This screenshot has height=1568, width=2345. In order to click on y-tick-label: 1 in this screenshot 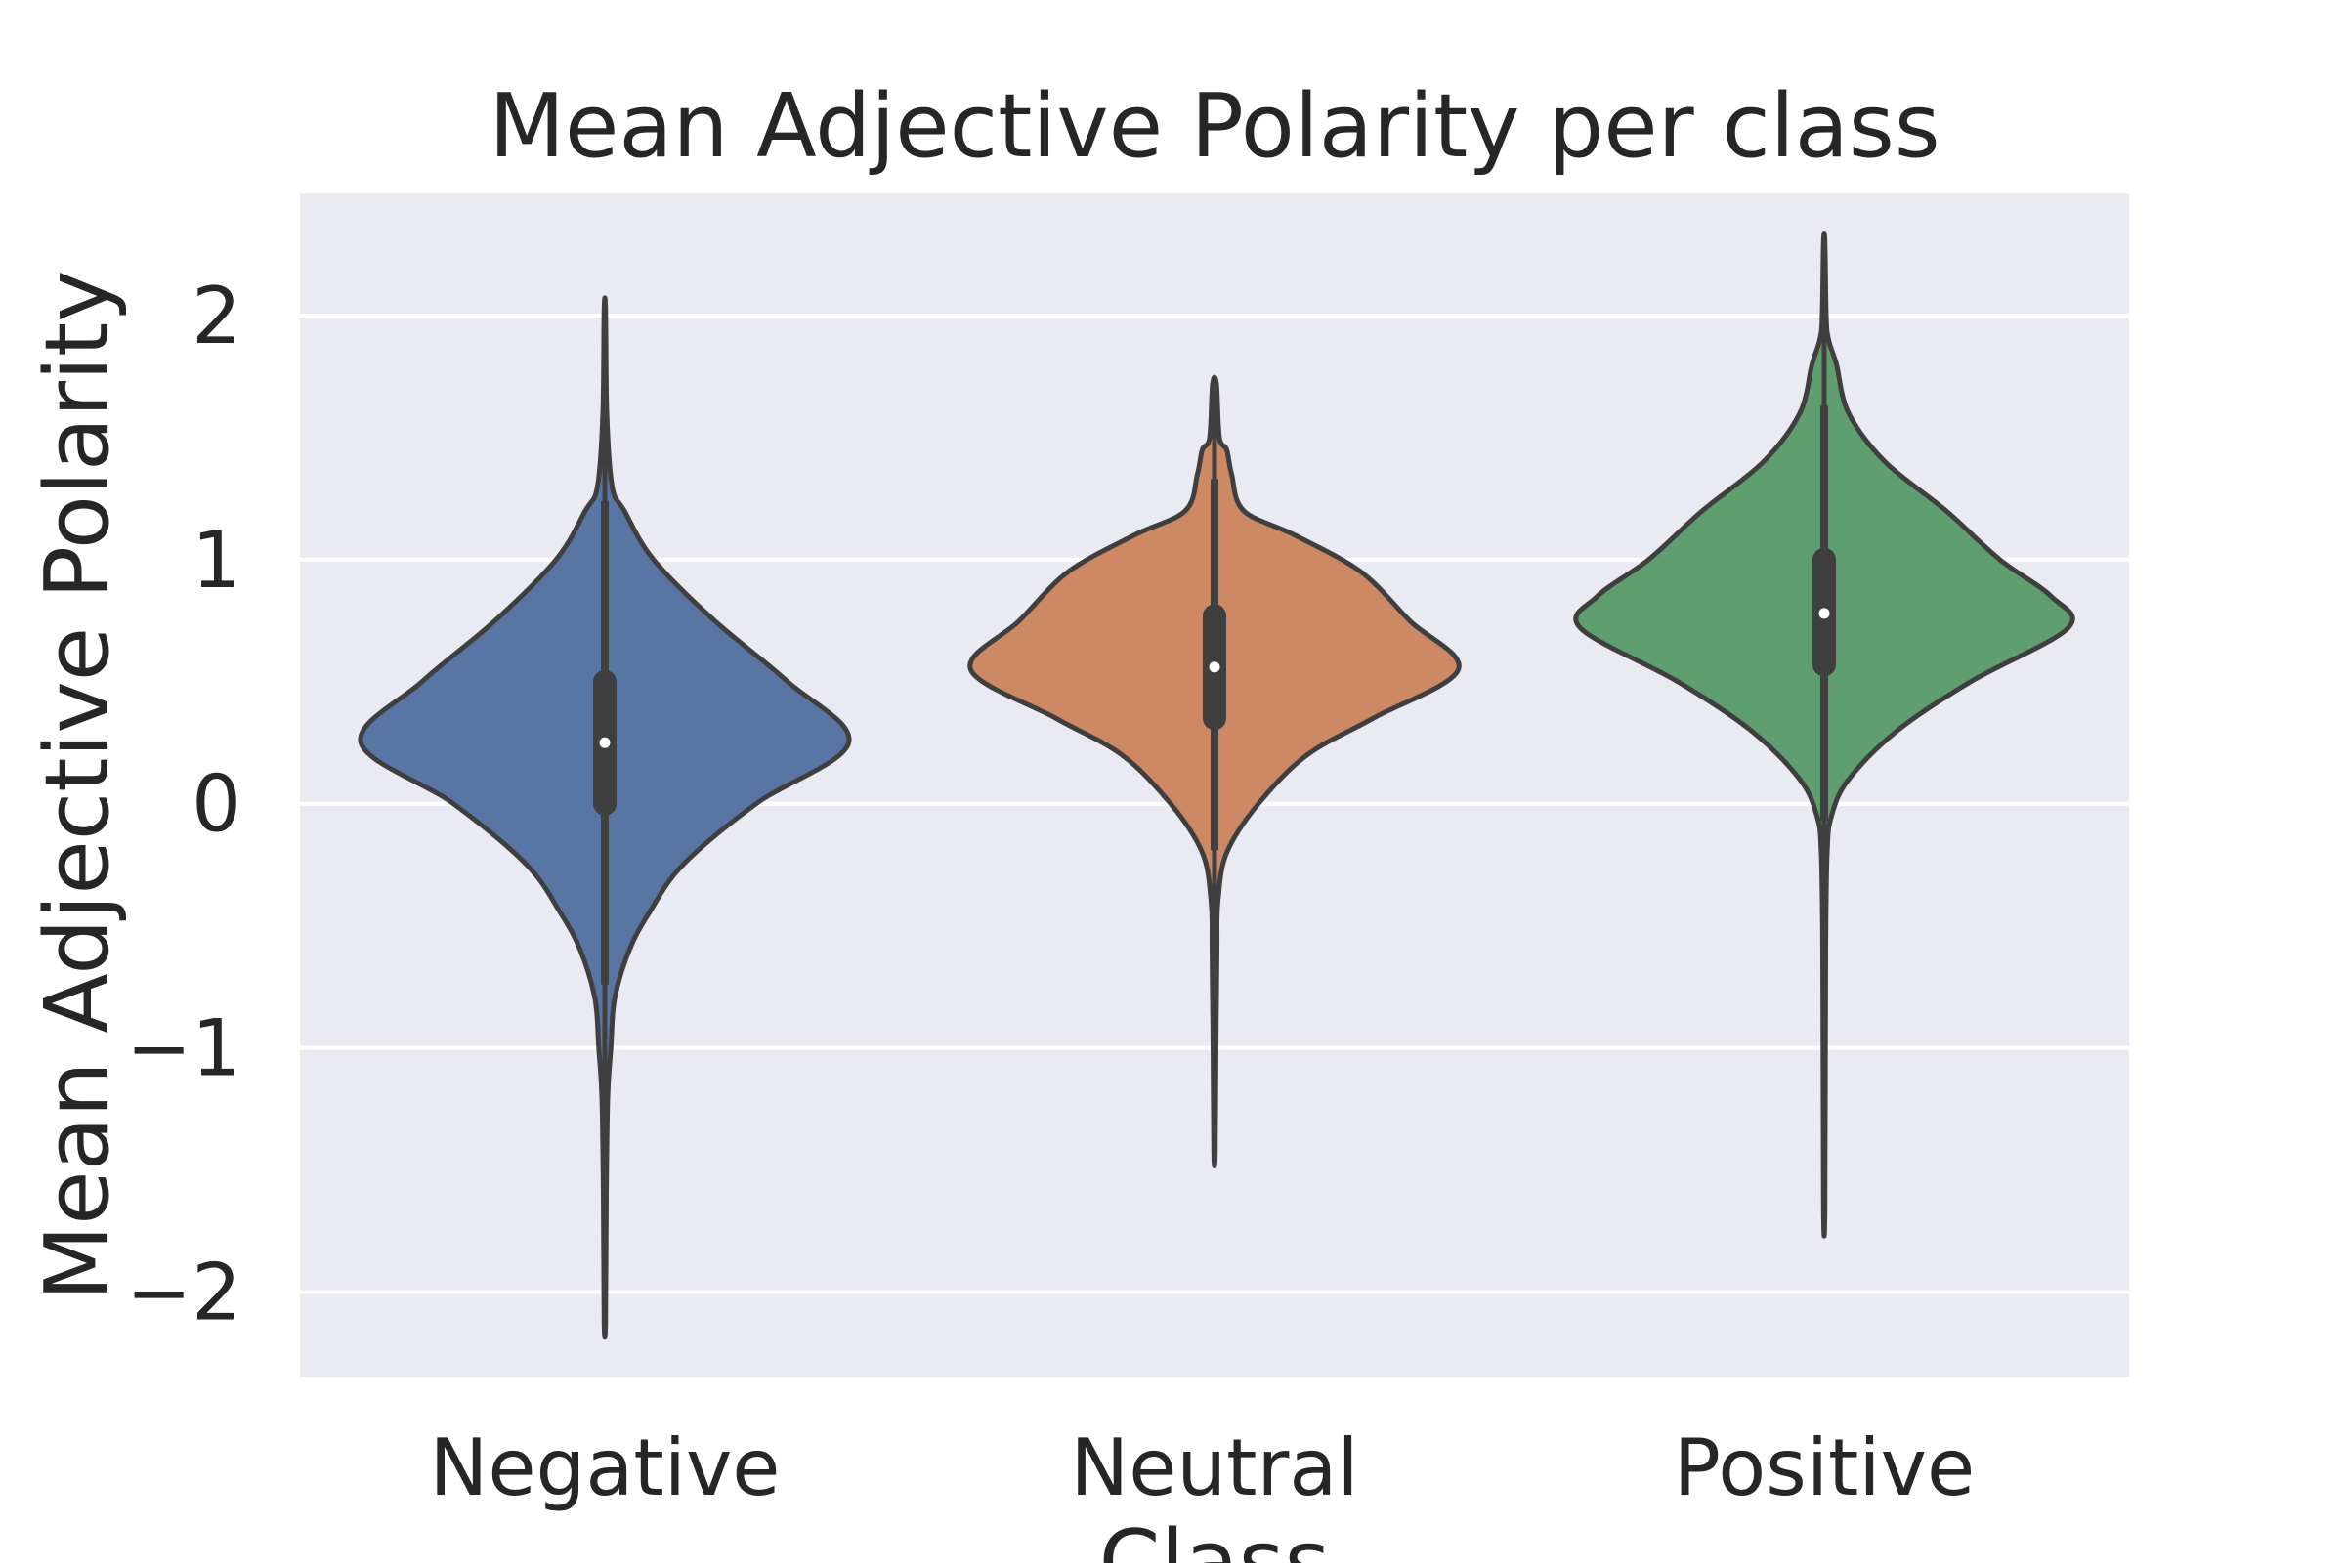, I will do `click(216, 560)`.